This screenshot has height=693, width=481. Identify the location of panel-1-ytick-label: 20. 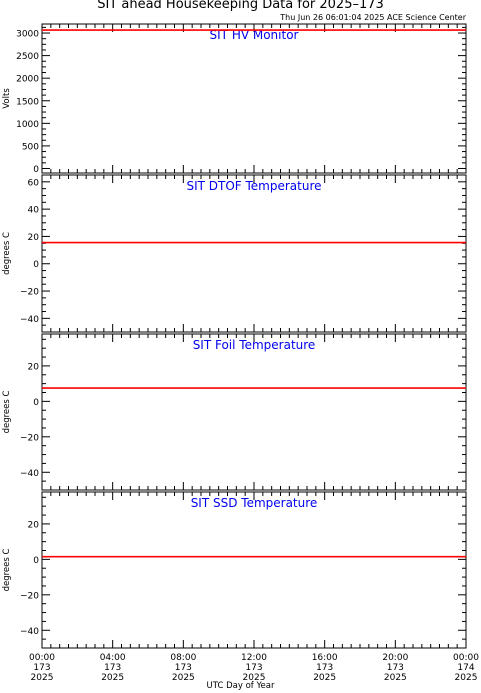
(34, 238).